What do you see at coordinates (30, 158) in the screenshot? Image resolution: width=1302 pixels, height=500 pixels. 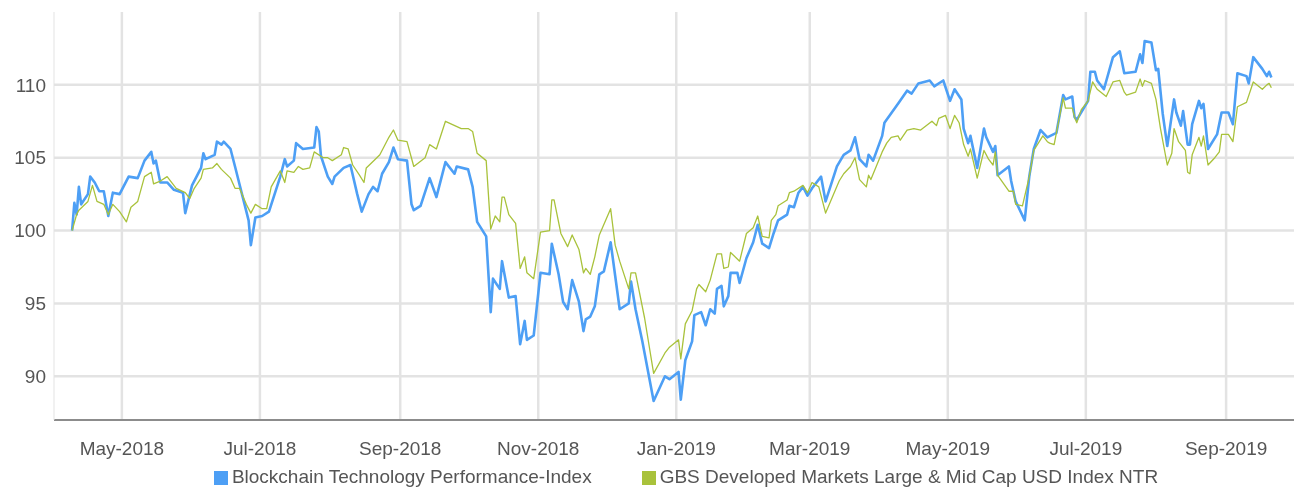 I see `y-tick-label: 105` at bounding box center [30, 158].